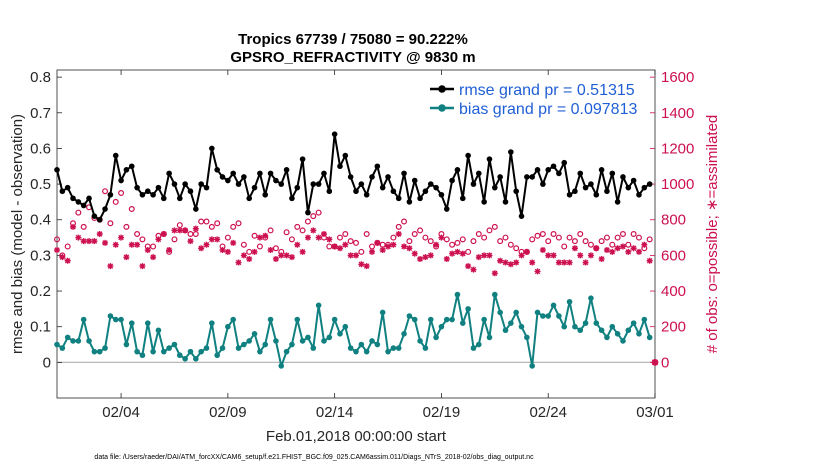 The height and width of the screenshot is (475, 830). I want to click on y-left-tick-label: 0.4, so click(40, 220).